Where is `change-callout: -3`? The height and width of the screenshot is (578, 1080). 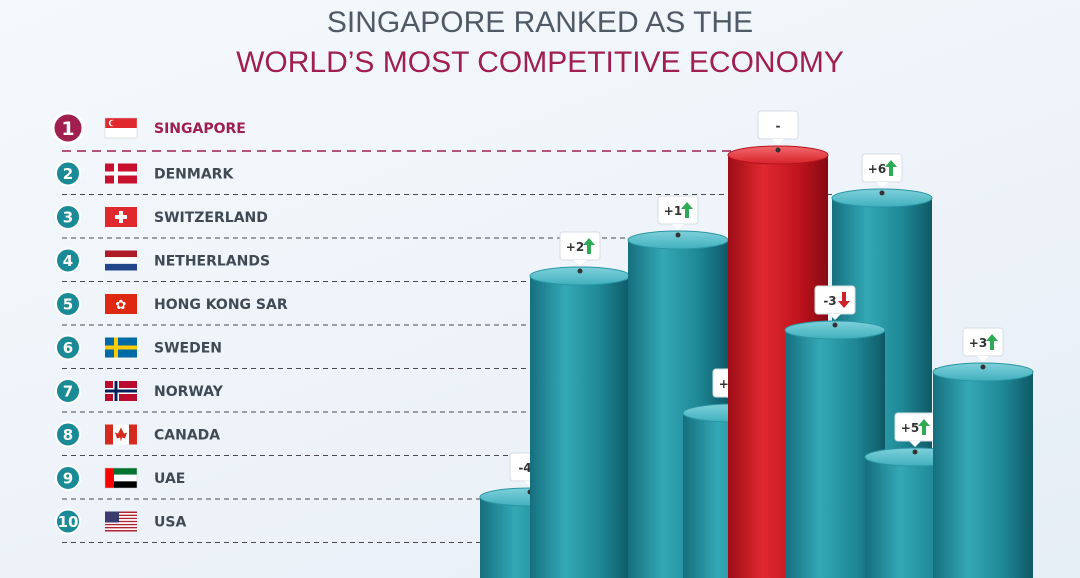 change-callout: -3 is located at coordinates (835, 306).